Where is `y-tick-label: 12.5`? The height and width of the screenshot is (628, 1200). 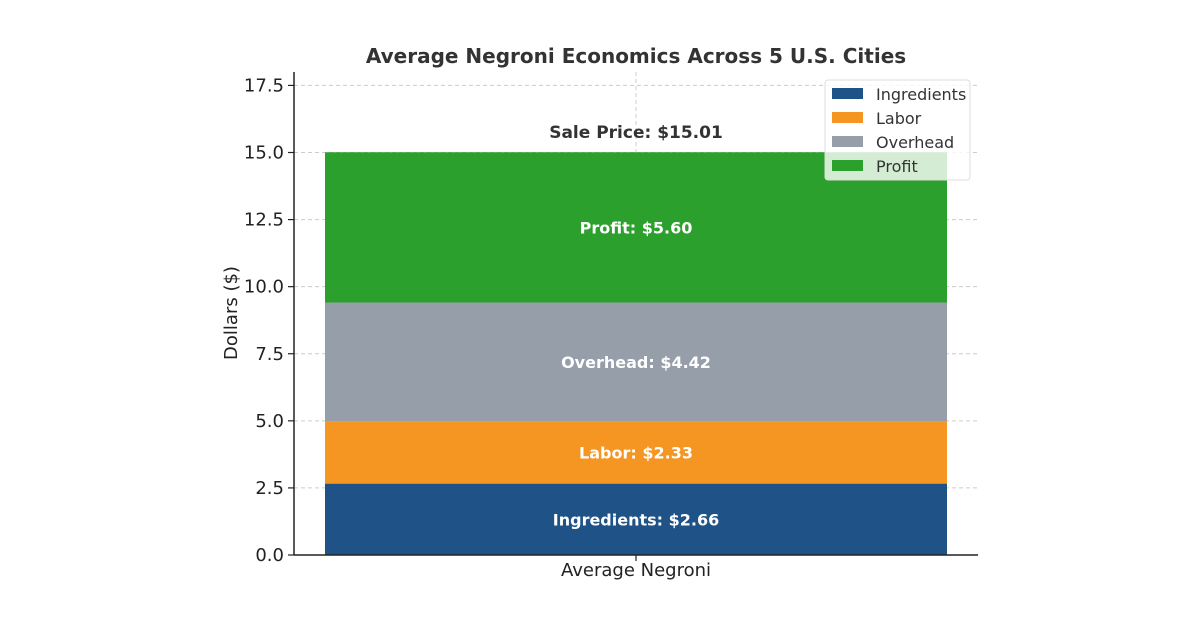 y-tick-label: 12.5 is located at coordinates (264, 220).